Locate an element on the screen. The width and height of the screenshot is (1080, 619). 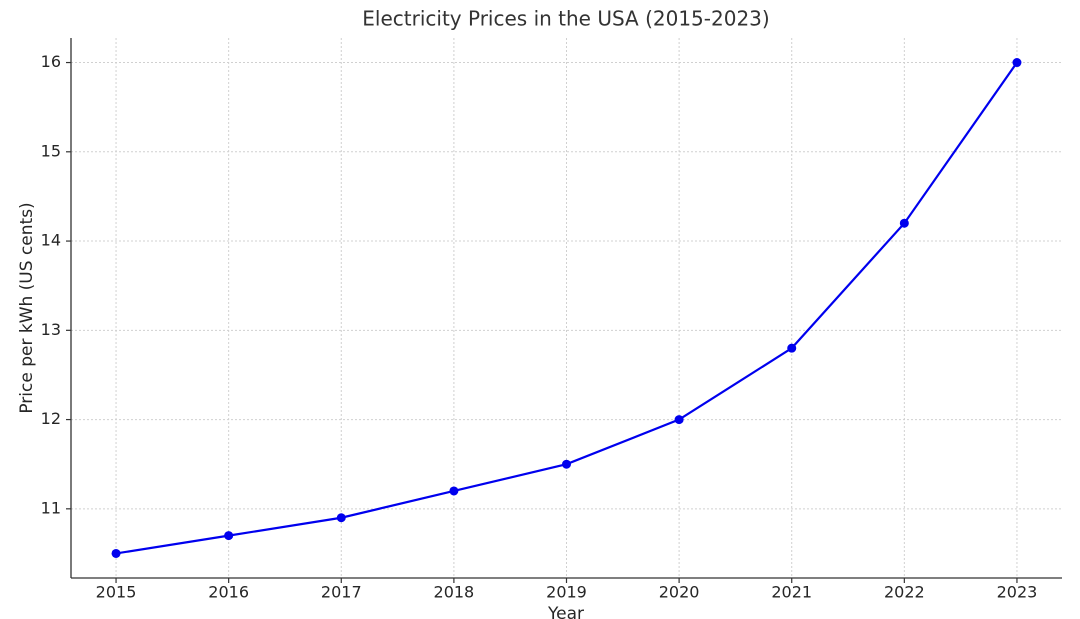
y-axis-label: Price per kWh (US cents) is located at coordinates (27, 307).